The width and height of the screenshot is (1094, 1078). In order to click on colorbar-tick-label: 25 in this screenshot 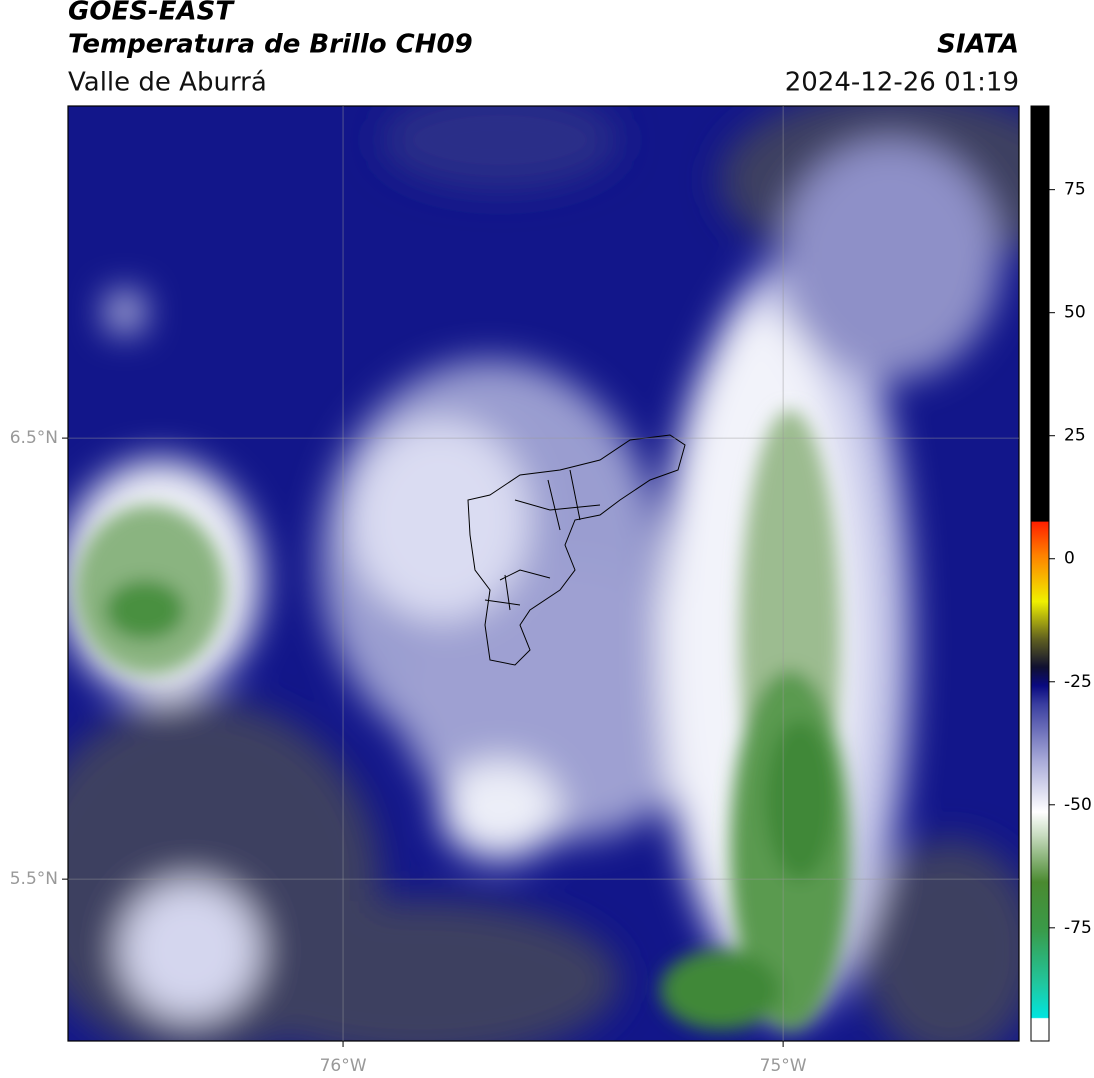, I will do `click(1075, 436)`.